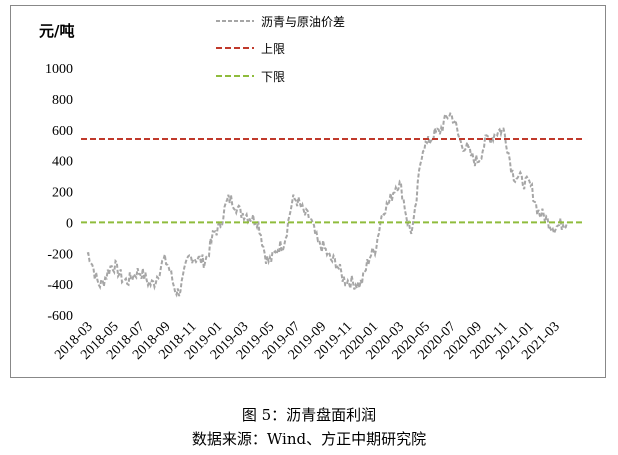 Image resolution: width=618 pixels, height=455 pixels. I want to click on y-tick-label: 0, so click(69, 223).